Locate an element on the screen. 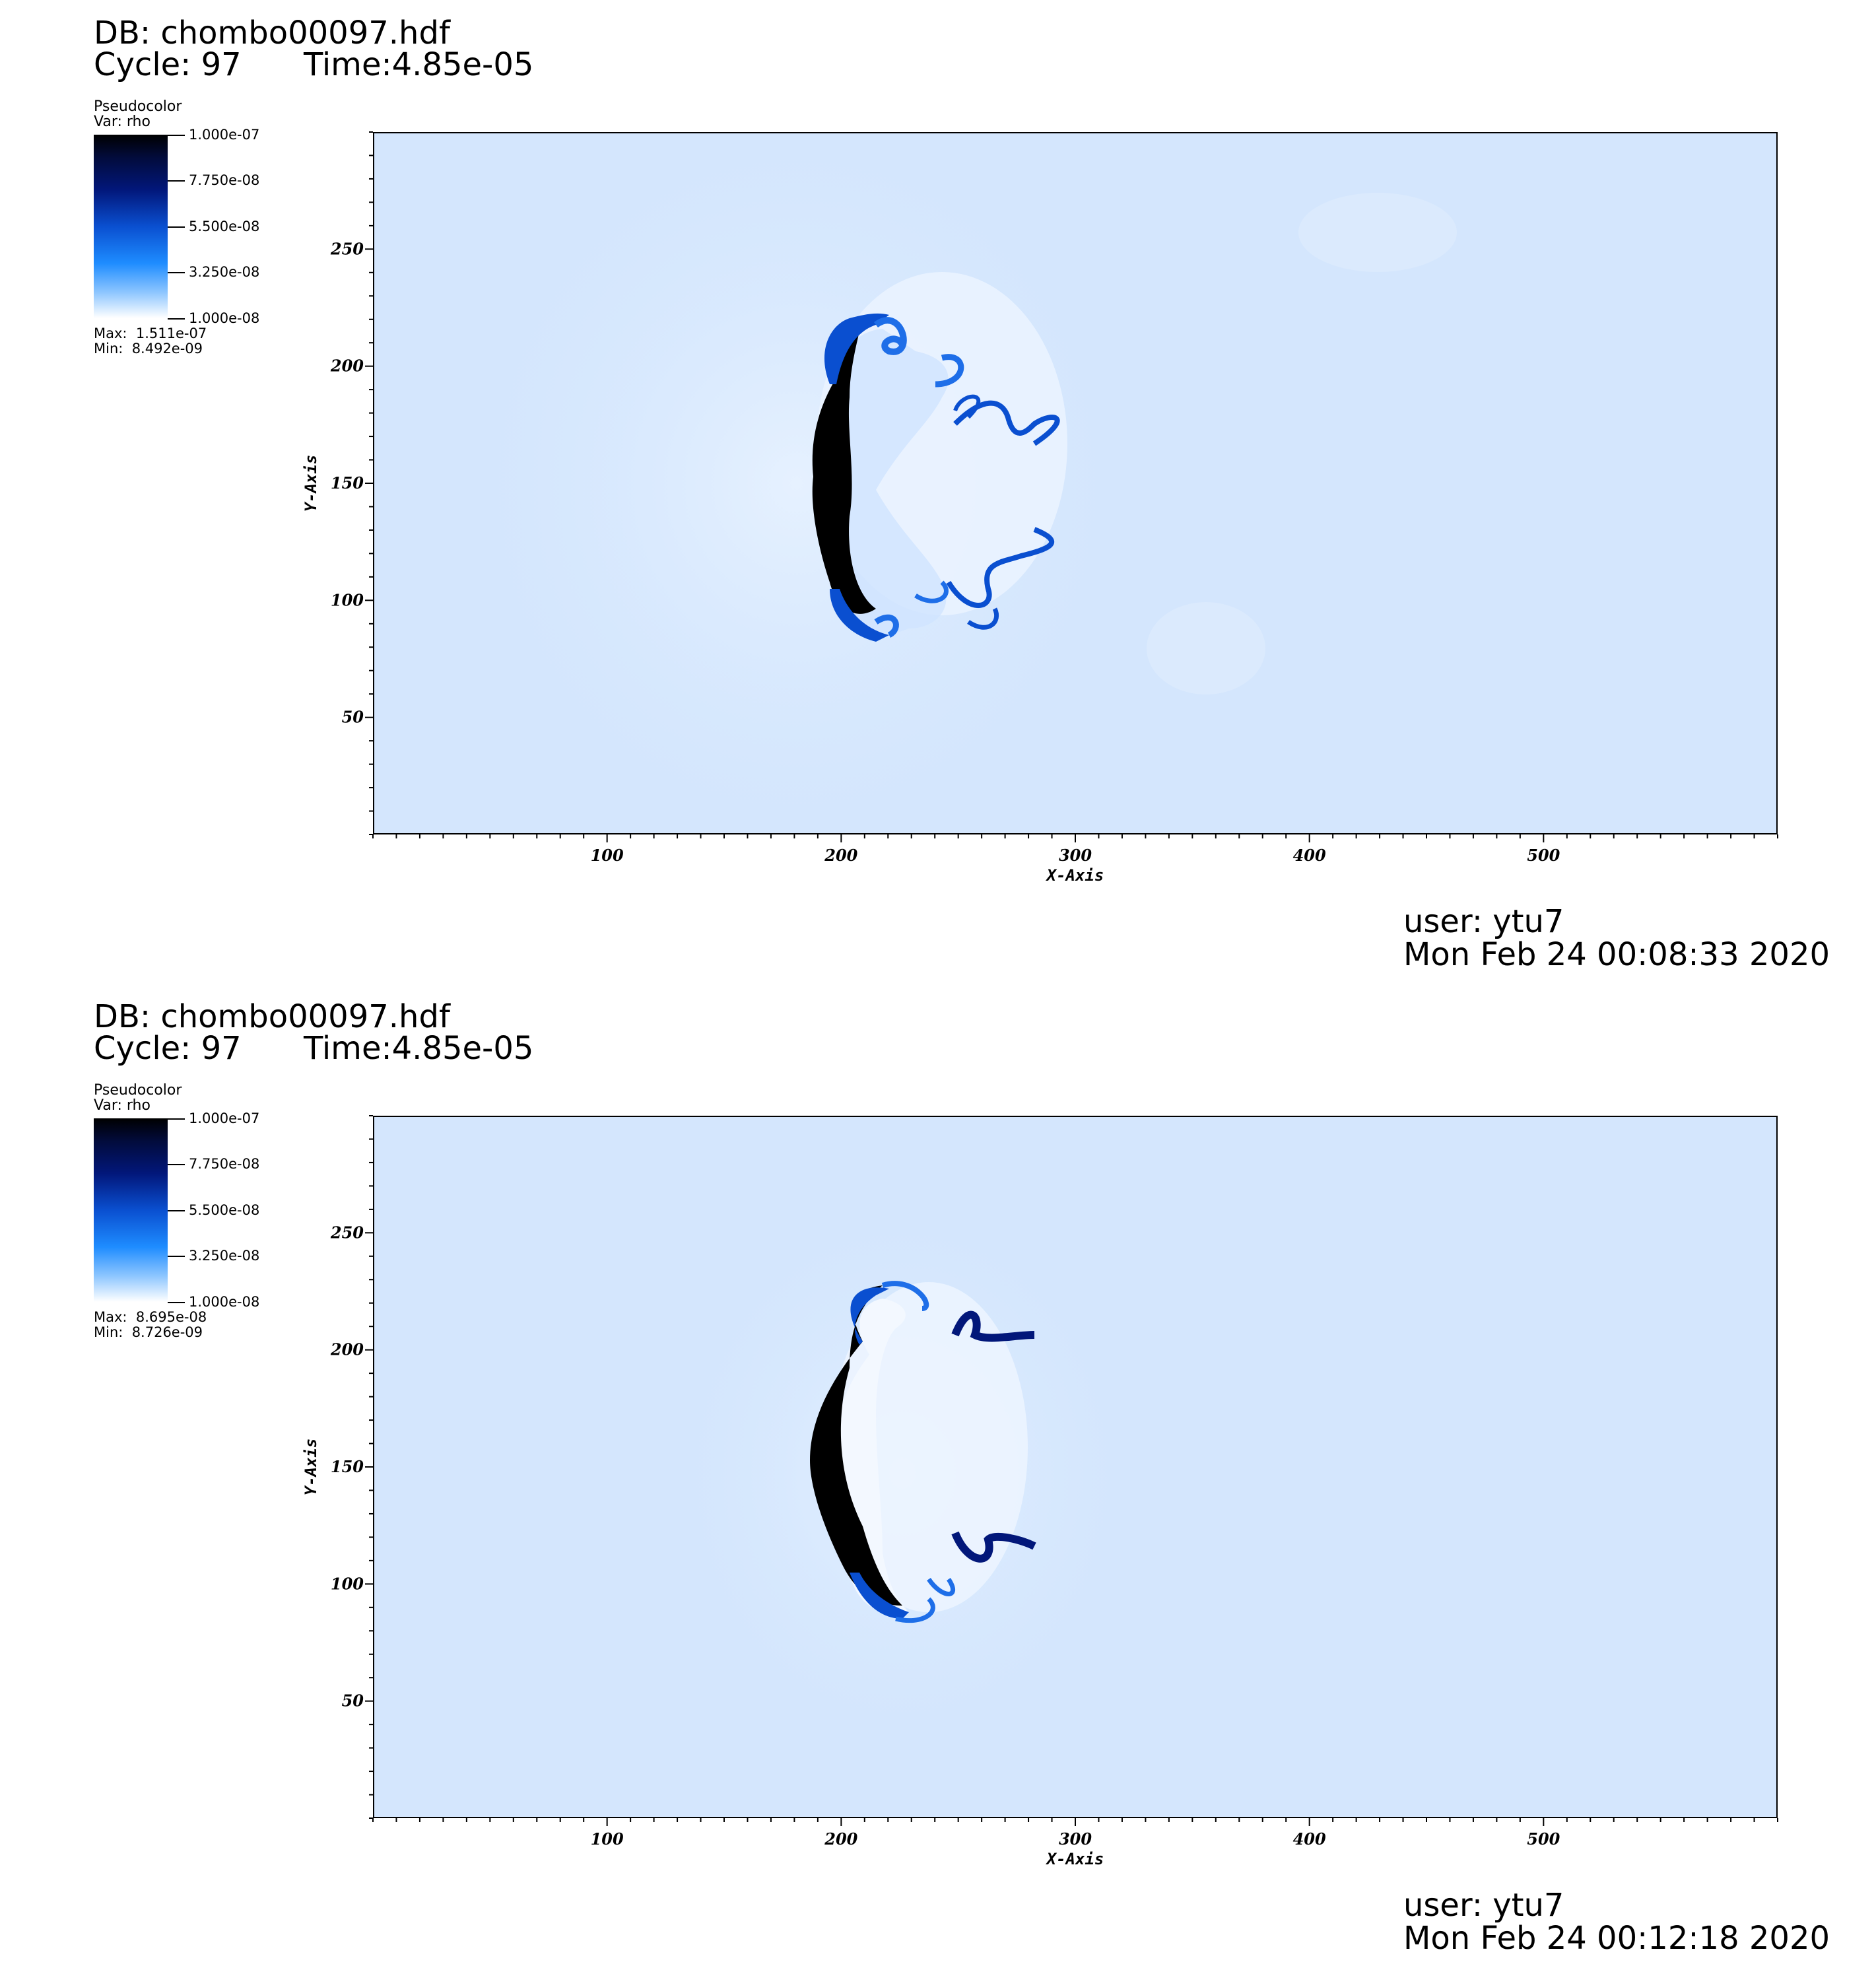 This screenshot has width=1876, height=1970. date-label: Mon Feb 24 00:08:33 2020 is located at coordinates (1616, 955).